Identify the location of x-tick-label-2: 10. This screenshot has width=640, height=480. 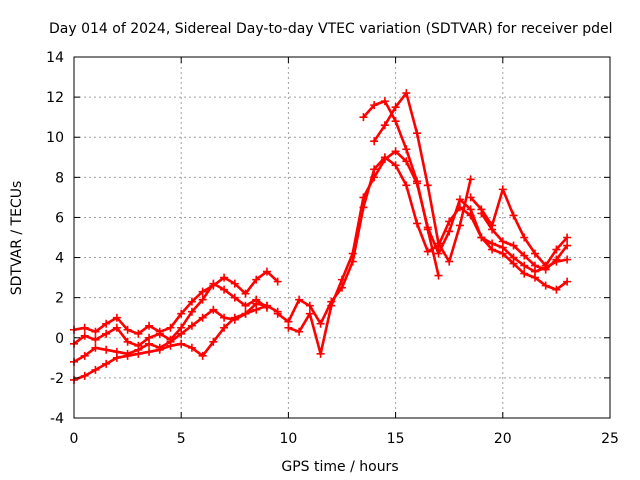
(288, 439).